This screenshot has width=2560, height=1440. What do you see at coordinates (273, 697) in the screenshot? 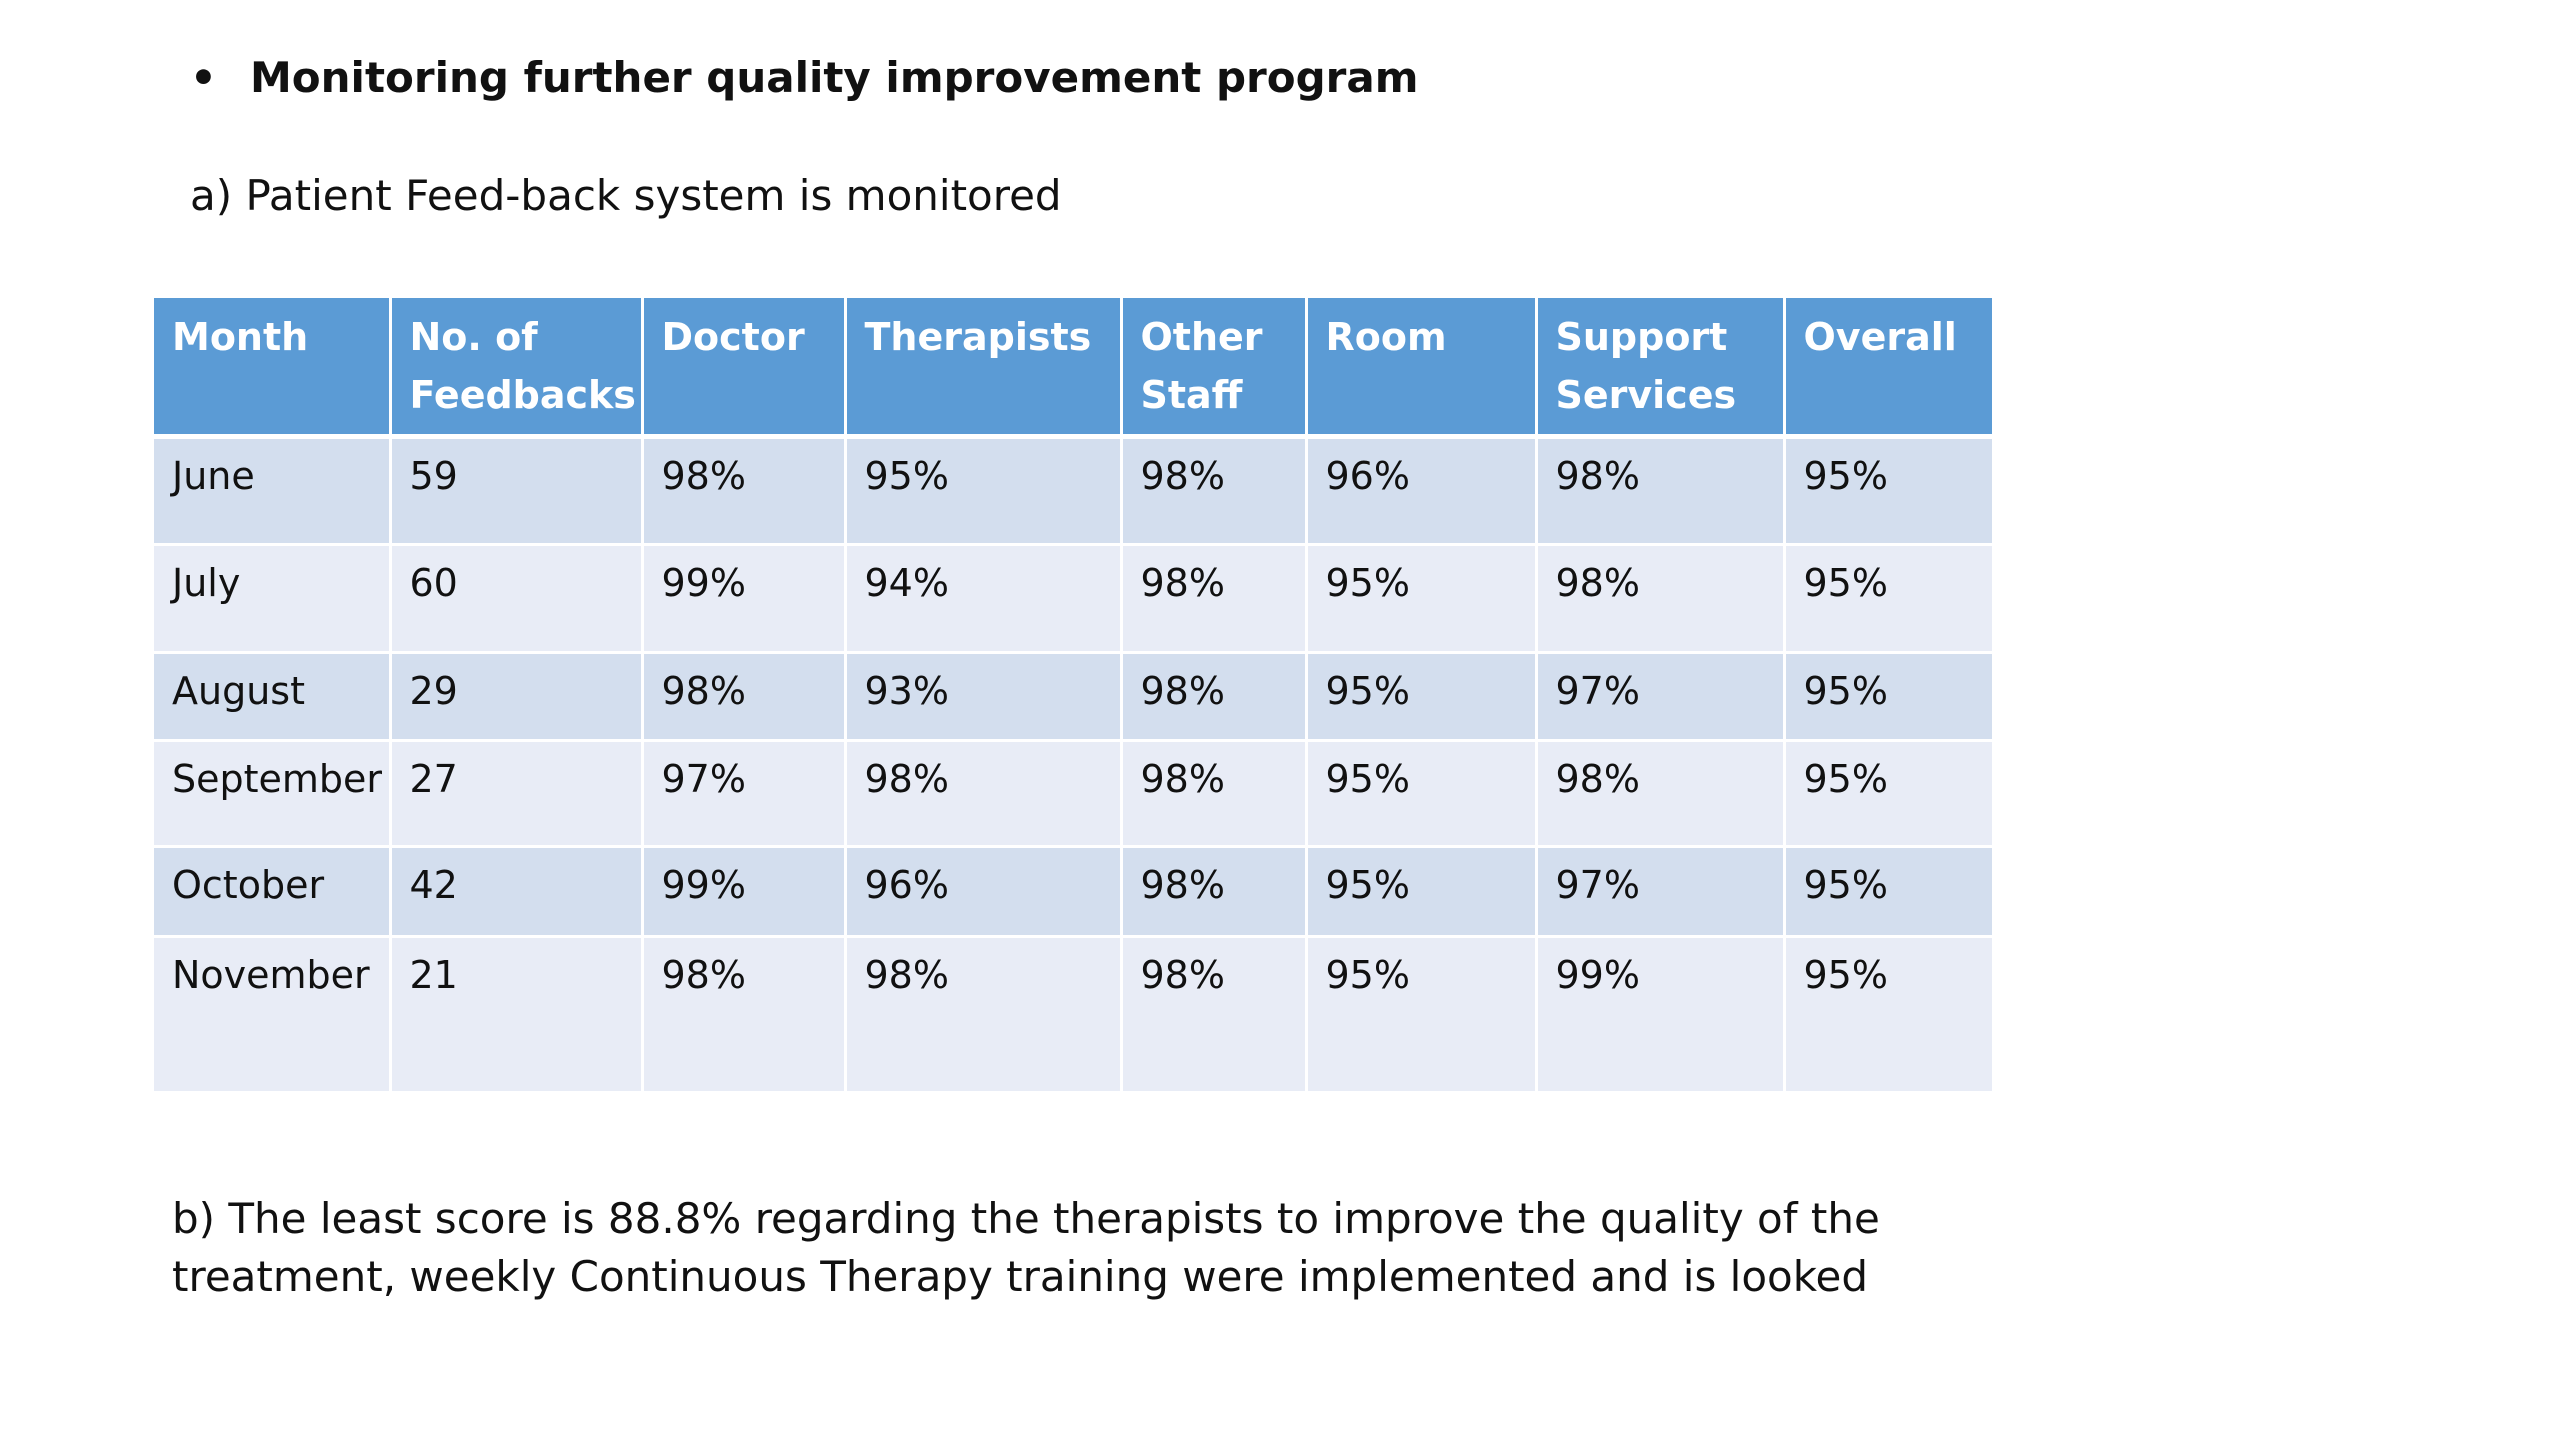
I see `table-cell: August` at bounding box center [273, 697].